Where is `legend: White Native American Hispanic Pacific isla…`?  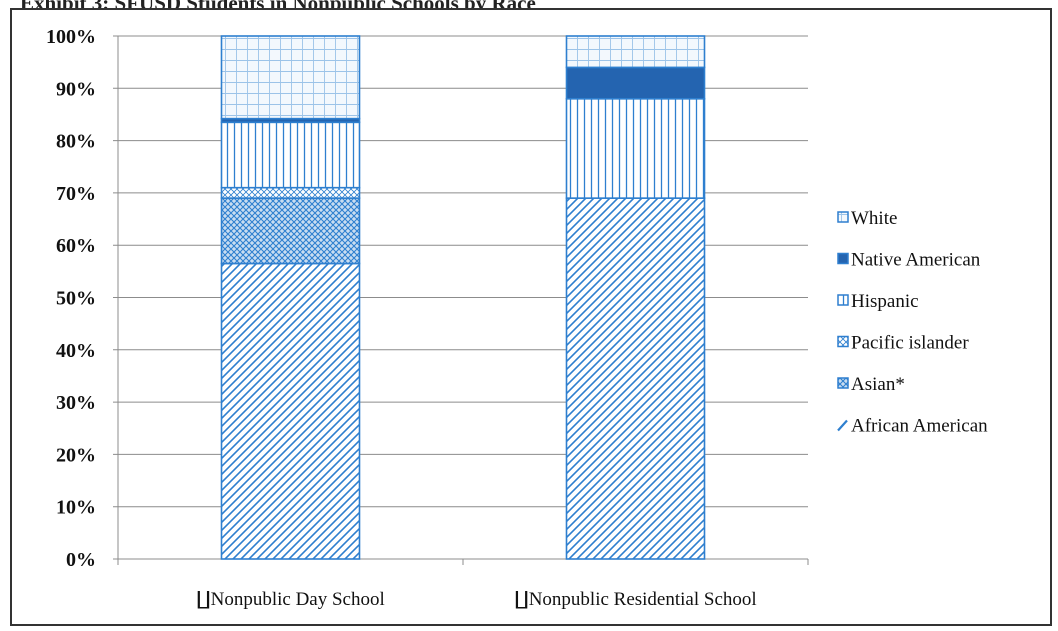 legend: White Native American Hispanic Pacific isla… is located at coordinates (912, 322).